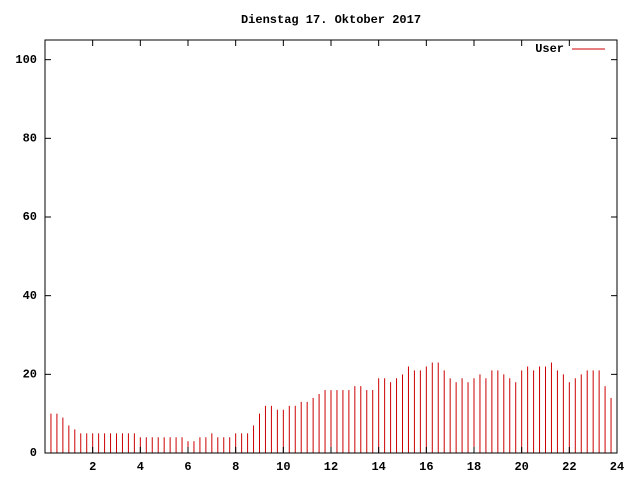  I want to click on y-tick-label: 20, so click(30, 375).